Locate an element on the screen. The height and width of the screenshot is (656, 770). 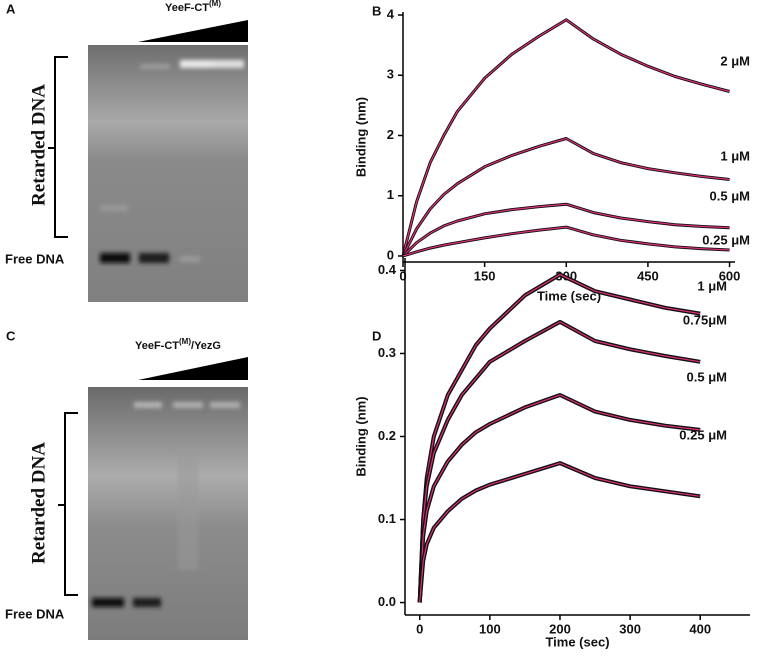
panel-letter: C is located at coordinates (11, 335).